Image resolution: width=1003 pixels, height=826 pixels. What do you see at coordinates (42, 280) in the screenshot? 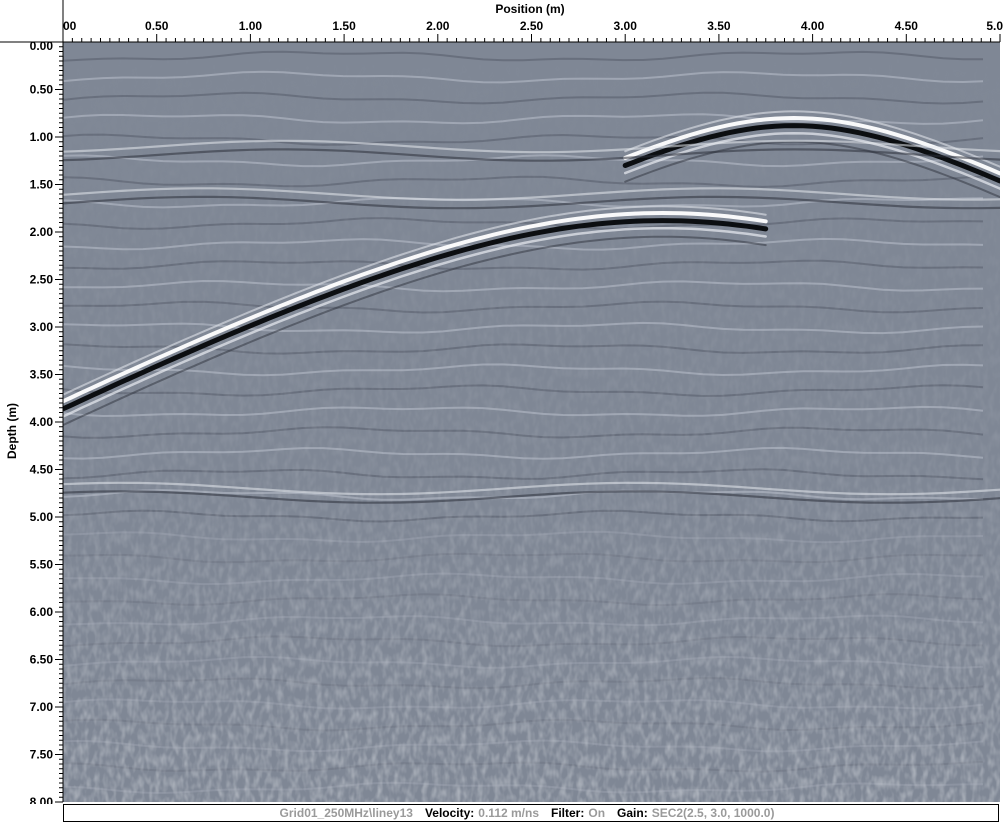
I see `y-tick-label: 2.50` at bounding box center [42, 280].